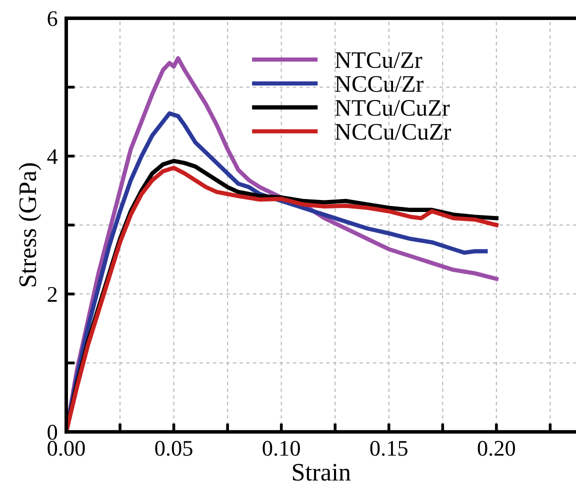  I want to click on legend-label: NCCu/CuZr, so click(393, 132).